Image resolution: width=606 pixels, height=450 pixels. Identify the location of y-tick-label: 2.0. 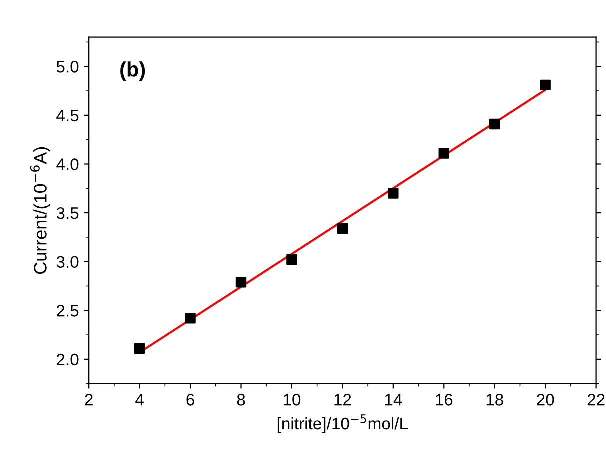
(68, 360).